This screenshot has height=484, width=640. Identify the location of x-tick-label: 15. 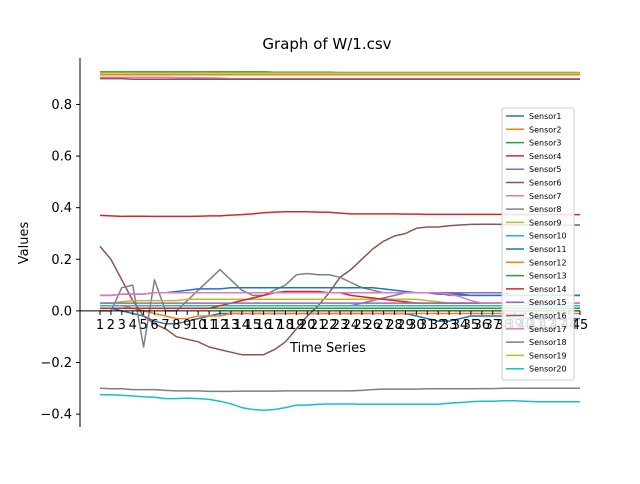
(252, 325).